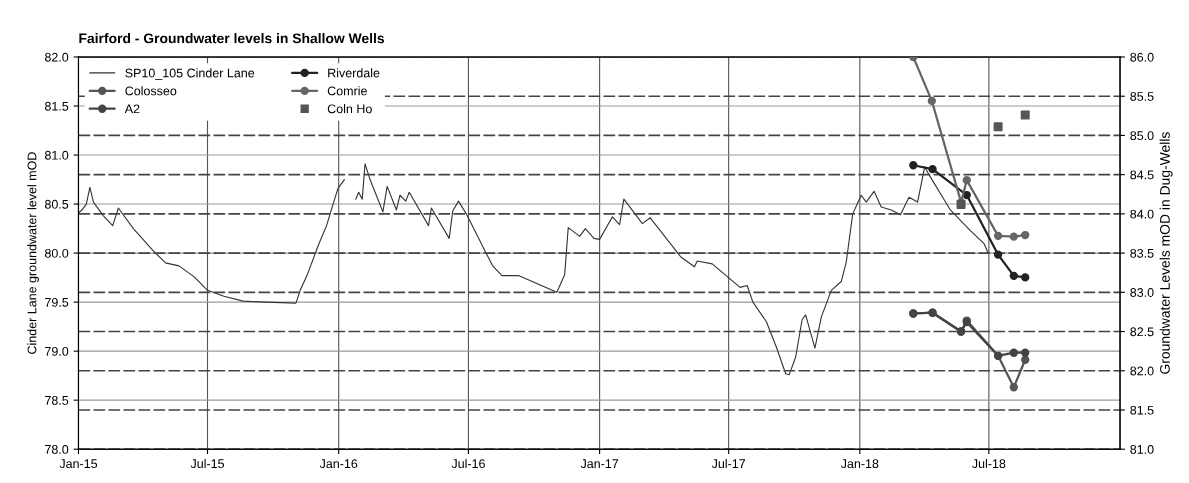 The height and width of the screenshot is (483, 1189). I want to click on legend-label: Coln Ho, so click(349, 109).